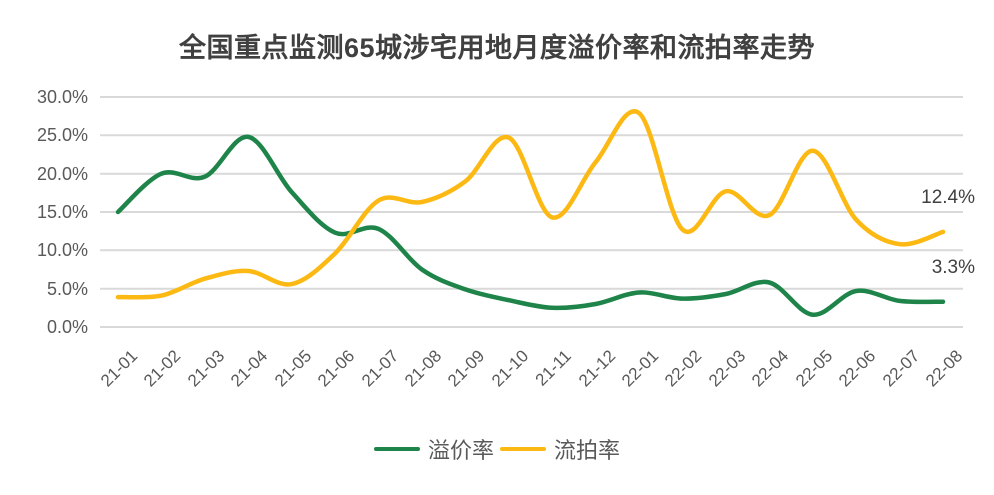  What do you see at coordinates (497, 449) in the screenshot?
I see `chart-legend: 溢价率 流拍率` at bounding box center [497, 449].